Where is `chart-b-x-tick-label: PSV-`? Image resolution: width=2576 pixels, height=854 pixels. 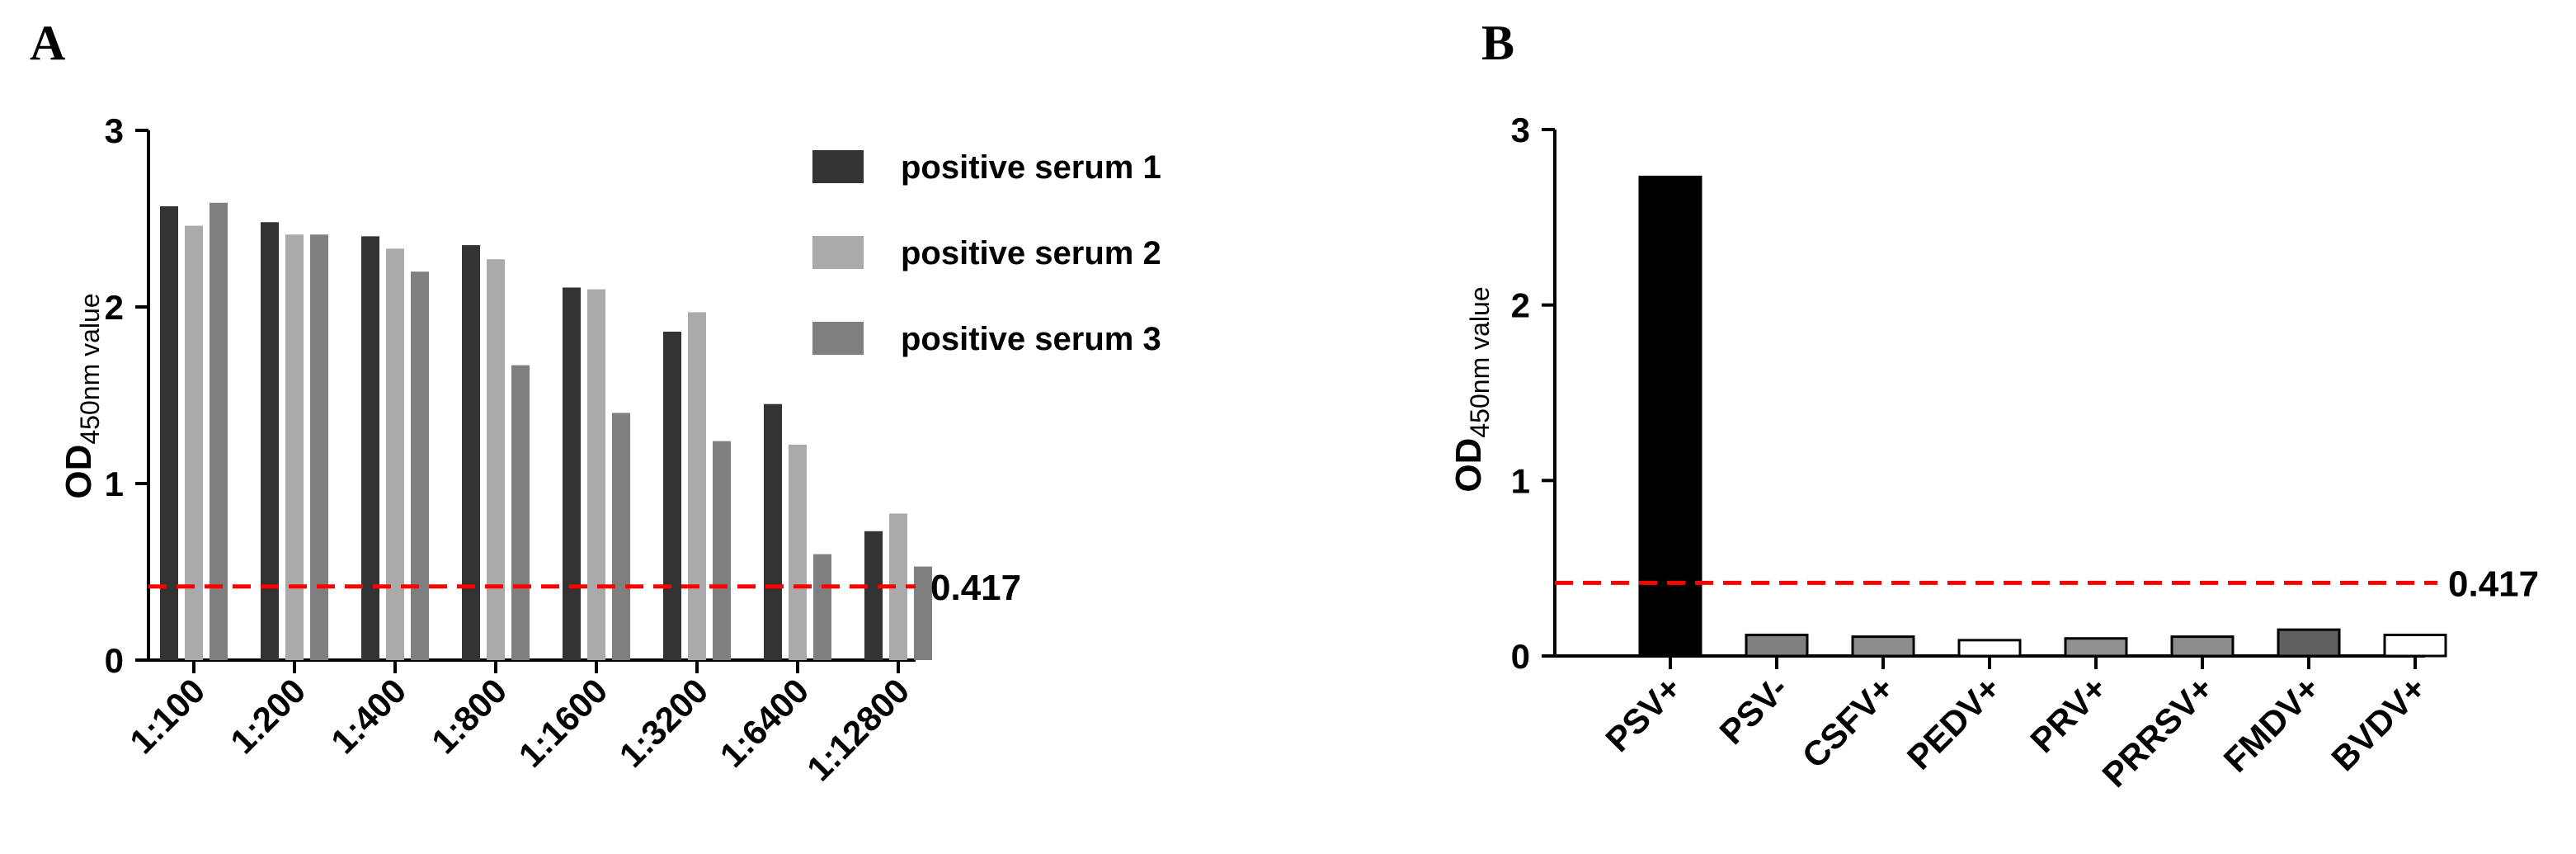
chart-b-x-tick-label: PSV- is located at coordinates (1753, 710).